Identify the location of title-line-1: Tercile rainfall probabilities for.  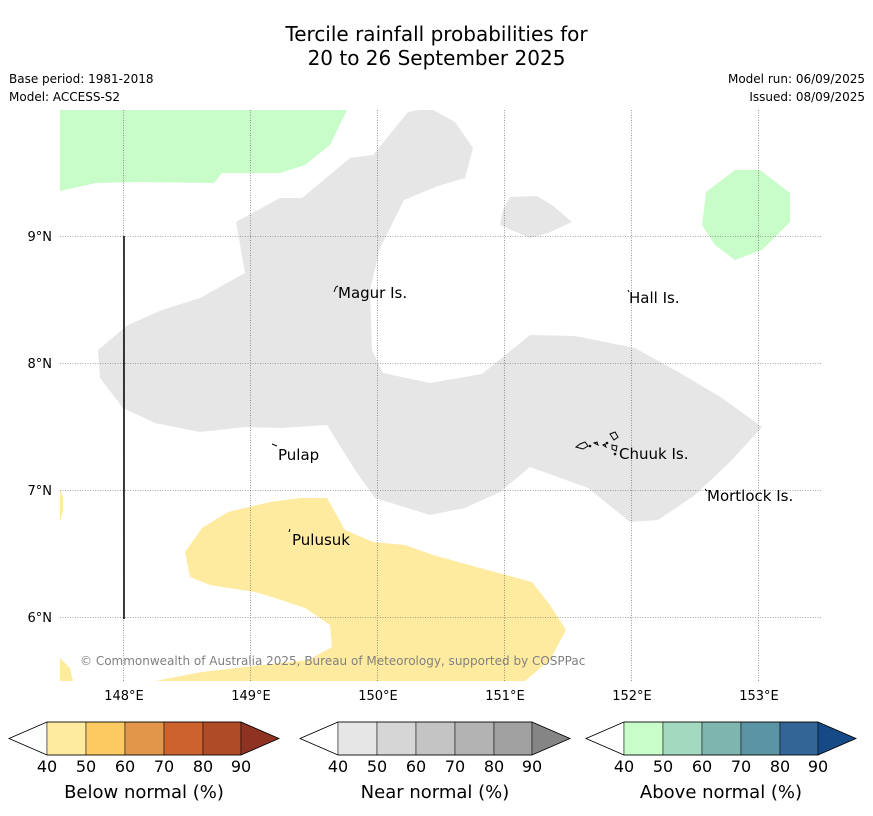
(436, 34).